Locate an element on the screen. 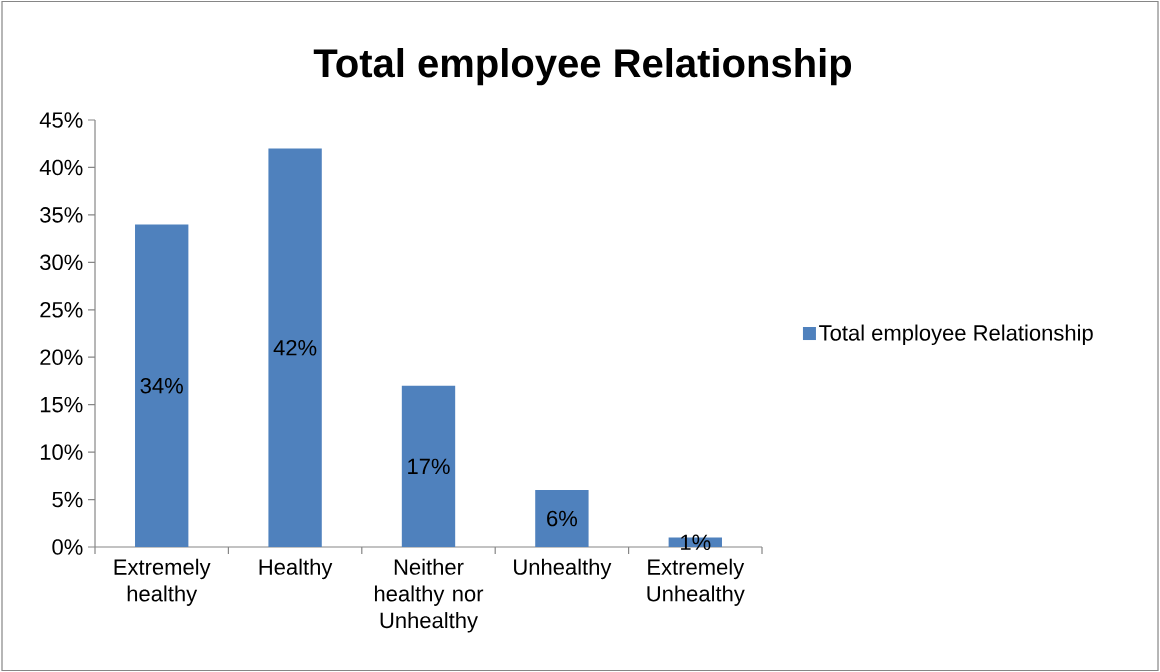  data-label: 42% is located at coordinates (295, 347).